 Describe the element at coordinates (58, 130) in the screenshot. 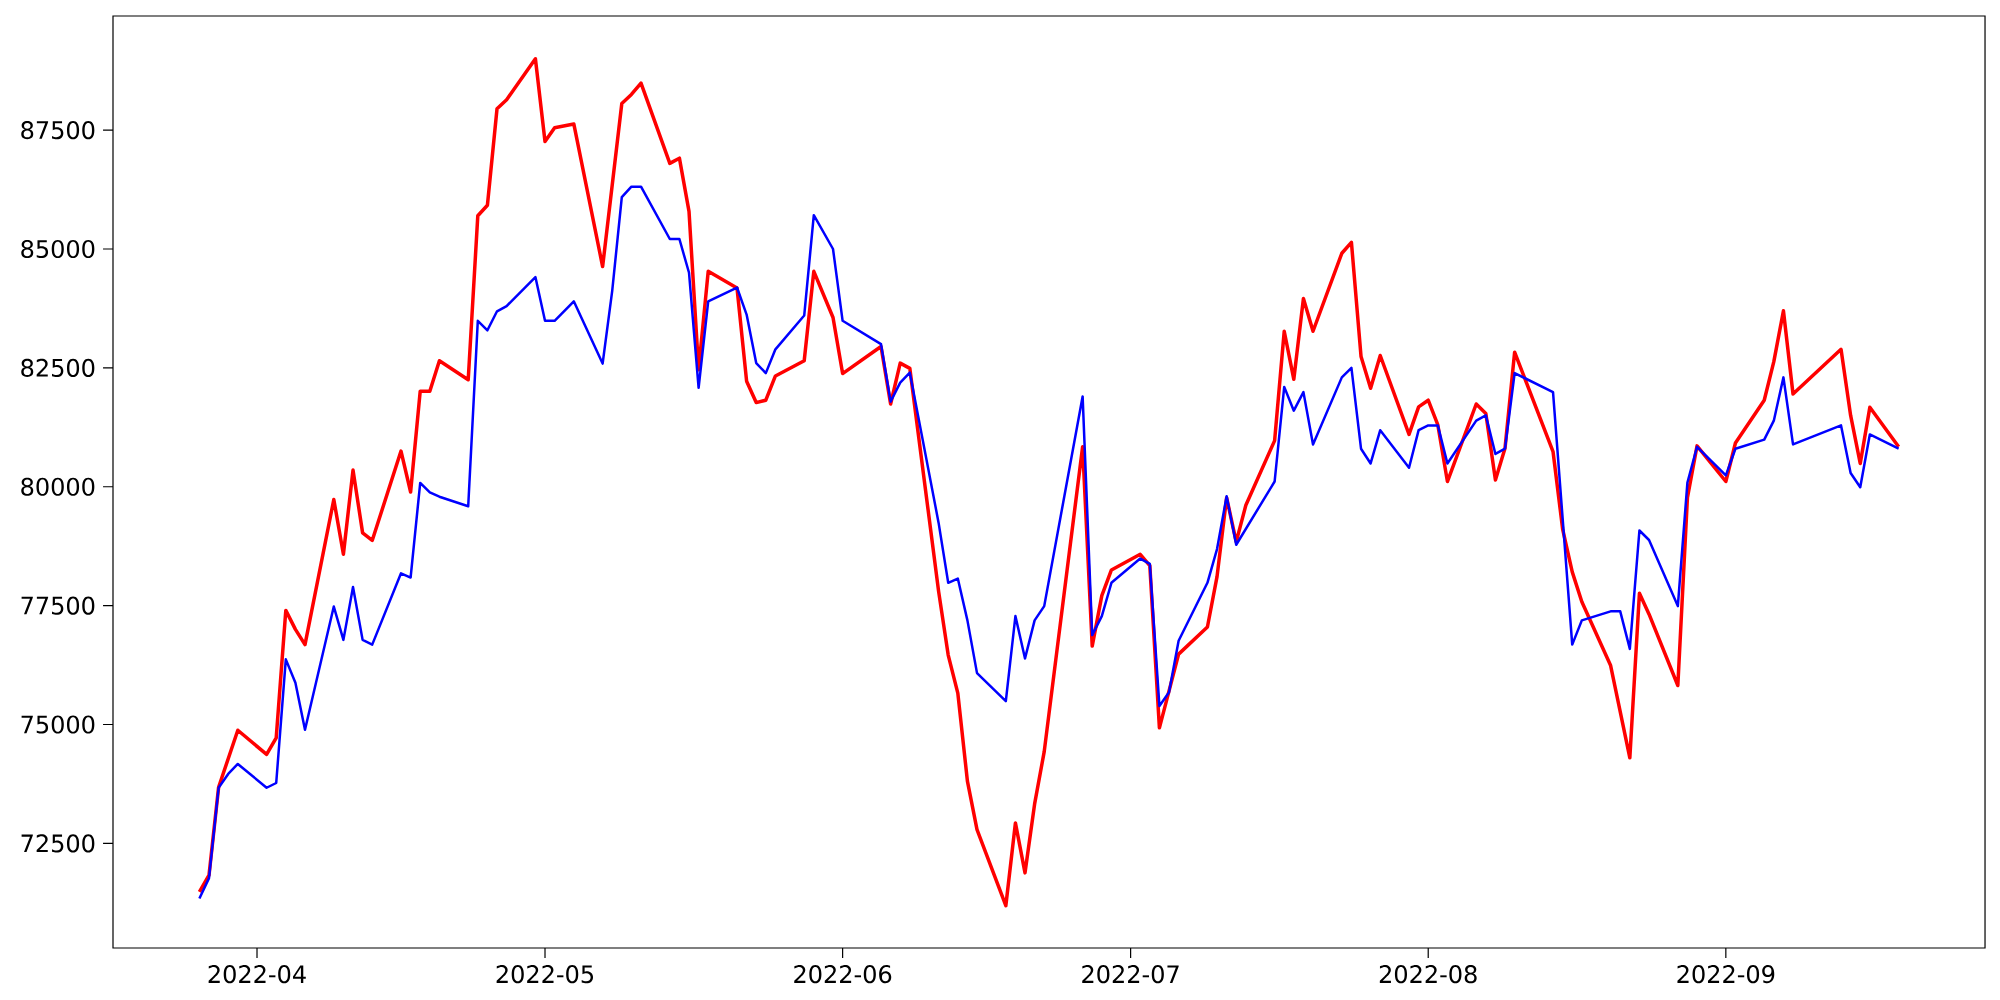

I see `y-tick-label: 87500` at that location.